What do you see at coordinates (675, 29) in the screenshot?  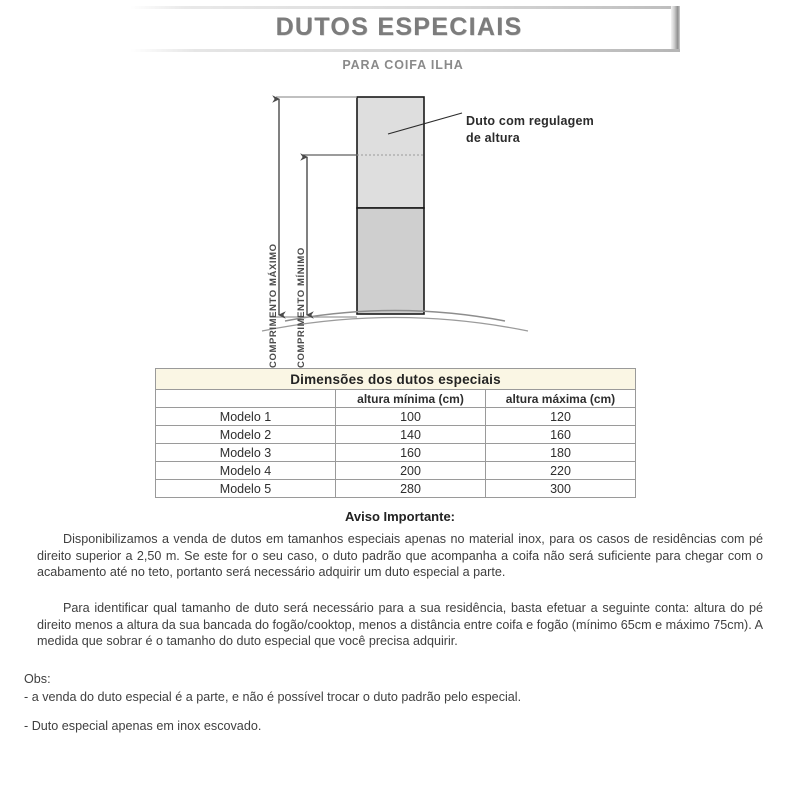 I see `header-right-edge` at bounding box center [675, 29].